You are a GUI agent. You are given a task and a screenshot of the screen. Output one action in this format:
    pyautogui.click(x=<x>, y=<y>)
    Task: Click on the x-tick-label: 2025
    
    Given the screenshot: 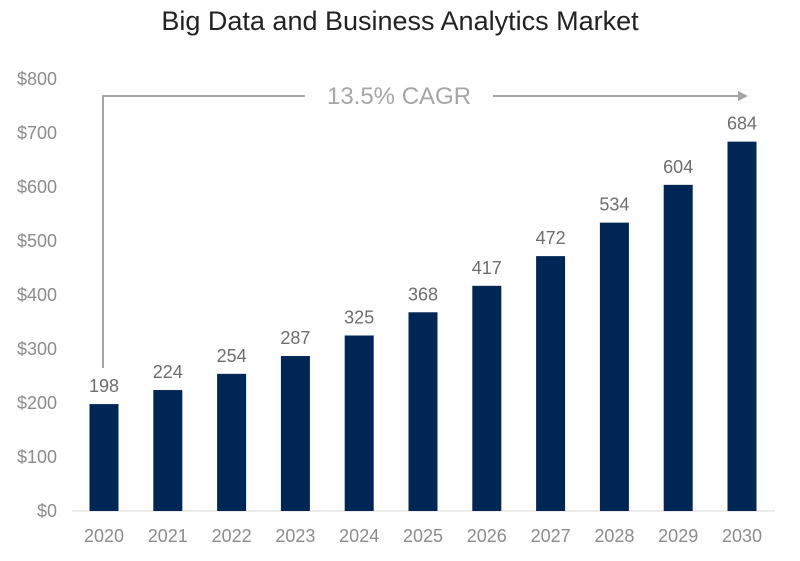 What is the action you would take?
    pyautogui.click(x=423, y=536)
    